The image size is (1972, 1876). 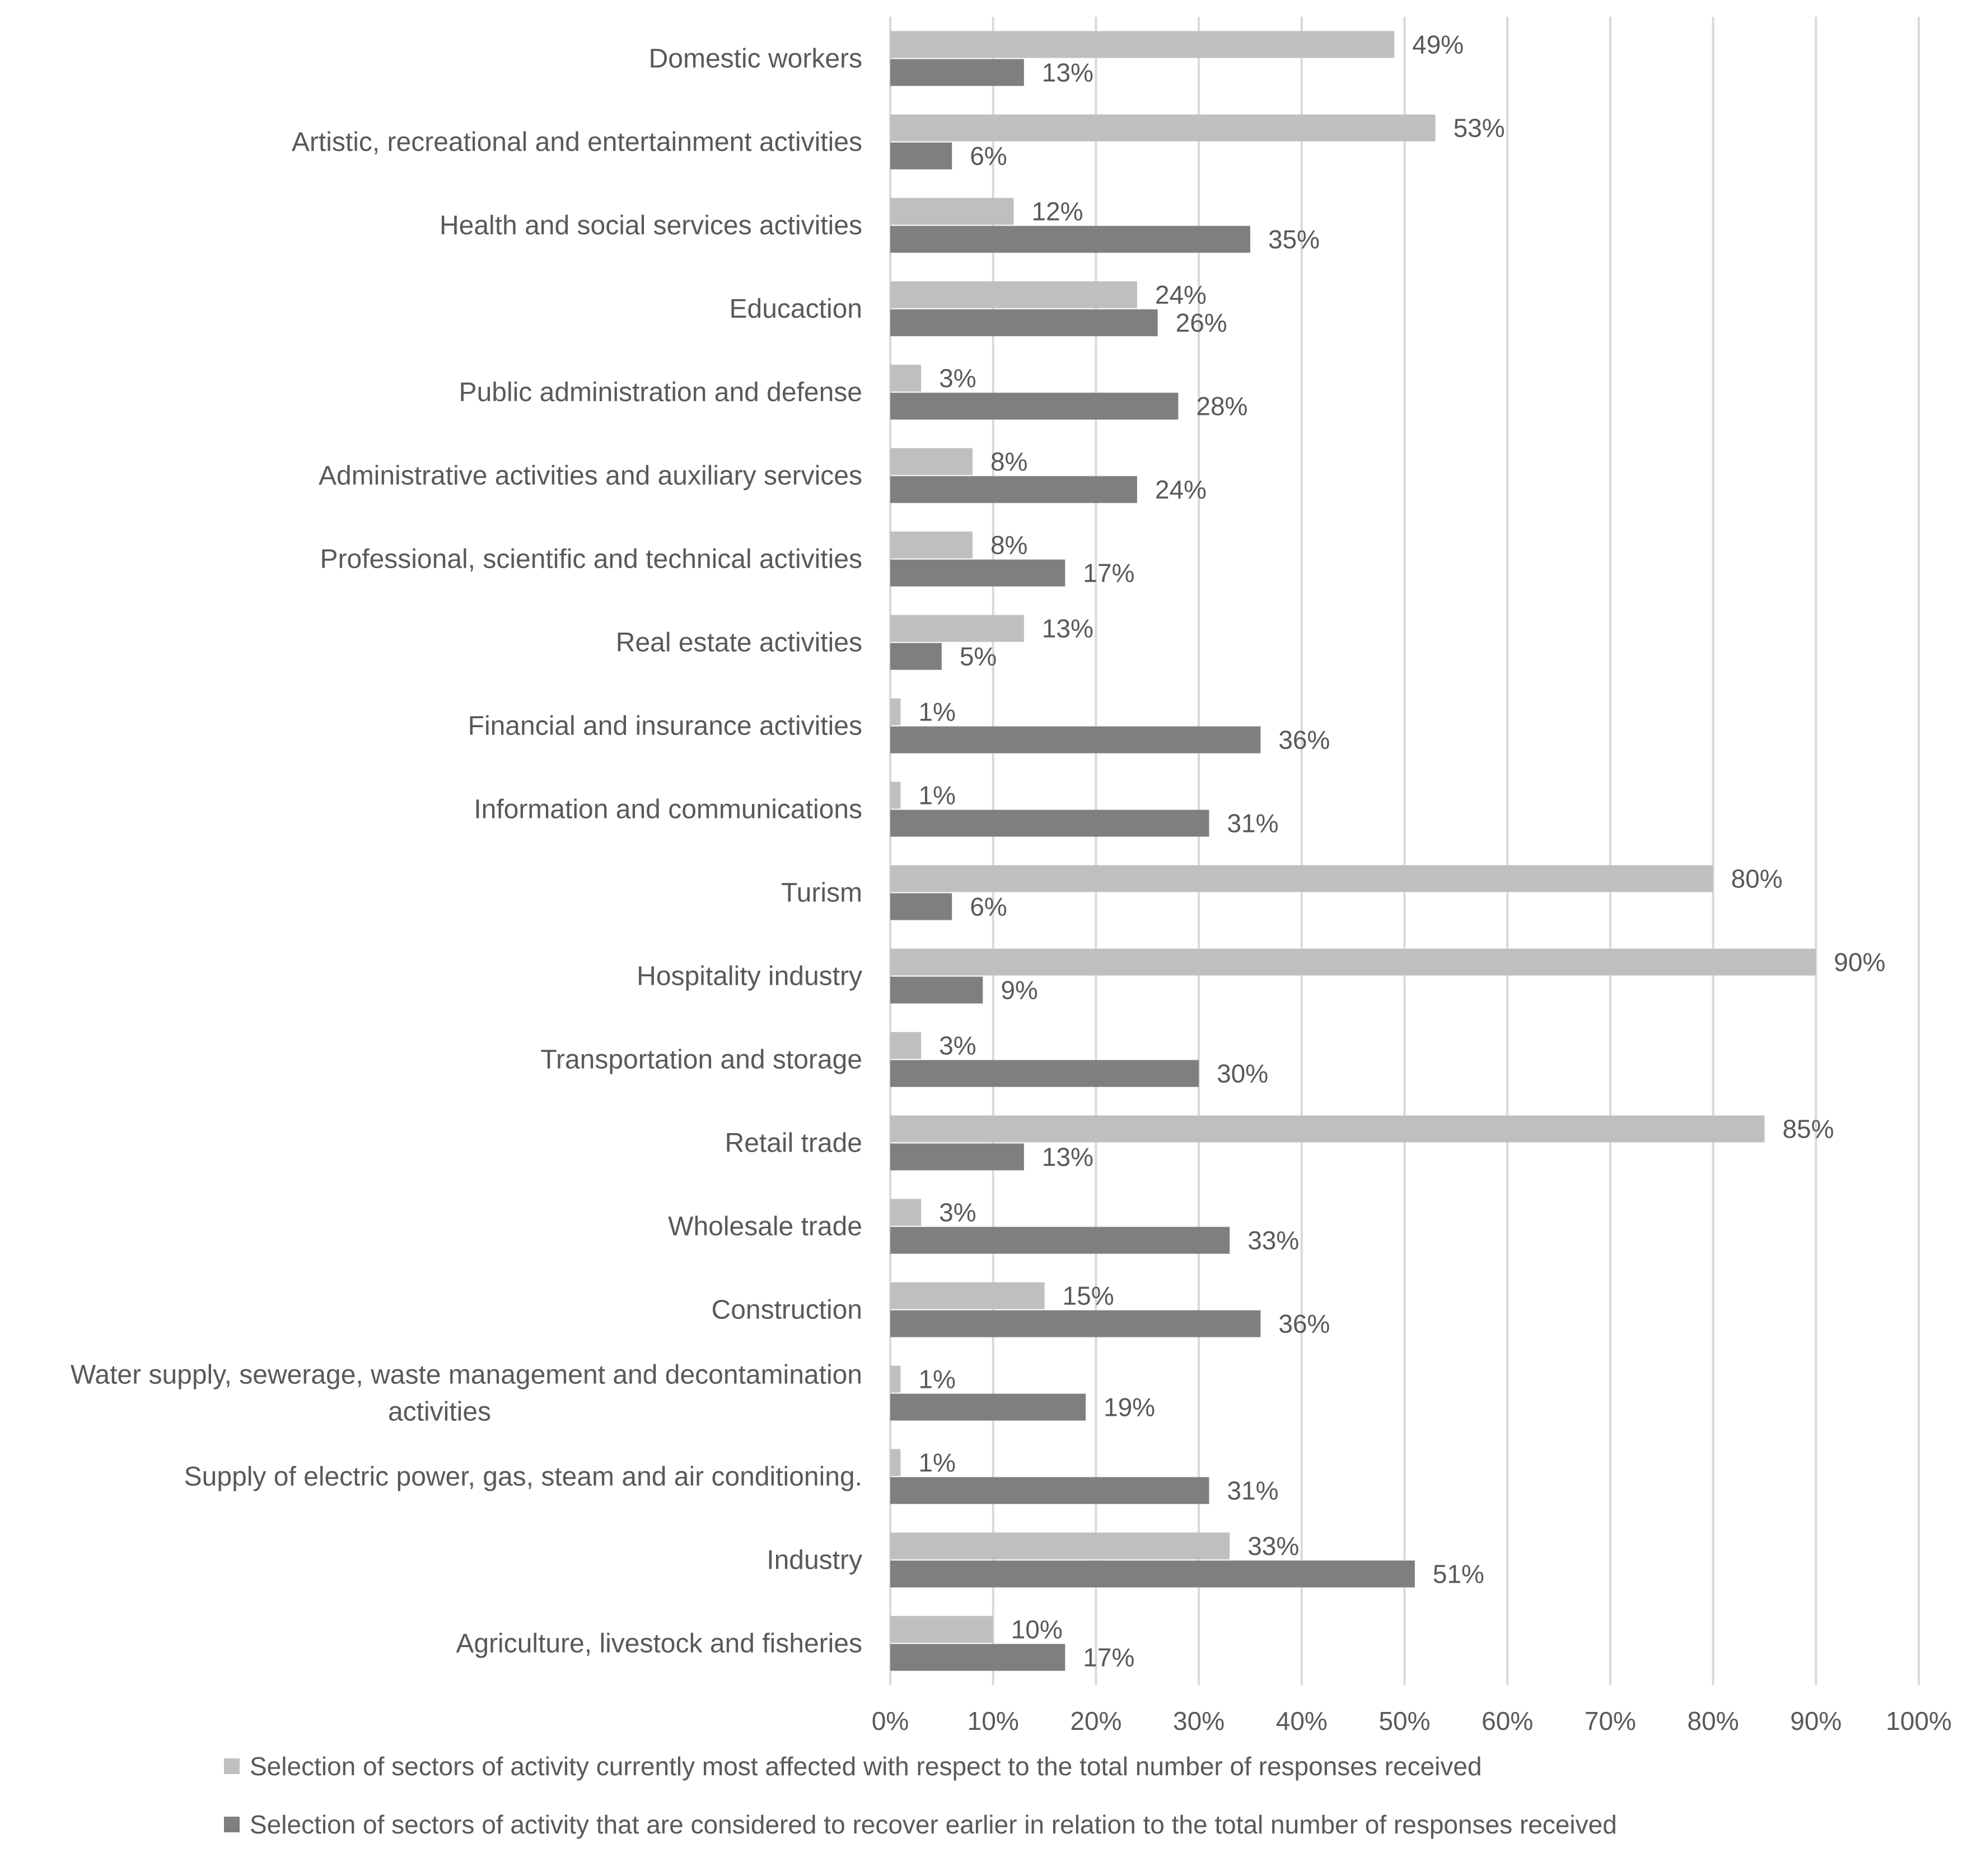 What do you see at coordinates (1294, 239) in the screenshot?
I see `data-label-recover-earlier: 35%` at bounding box center [1294, 239].